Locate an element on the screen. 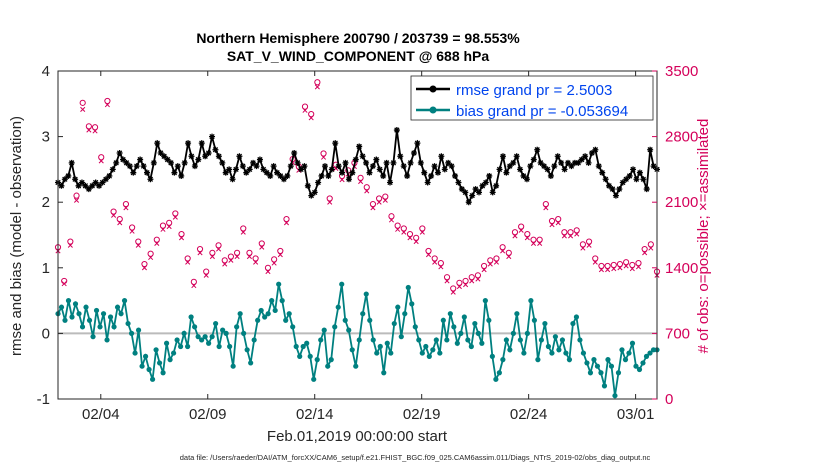  y-right-tick-label: 2100 is located at coordinates (681, 202).